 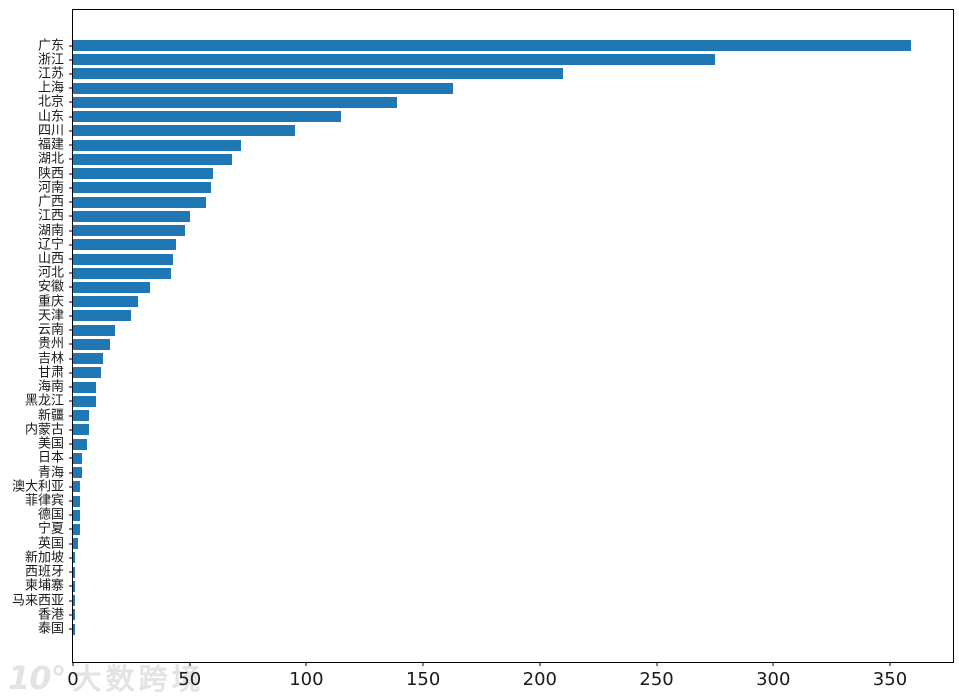 I want to click on bar-row: 德国, so click(x=495, y=515).